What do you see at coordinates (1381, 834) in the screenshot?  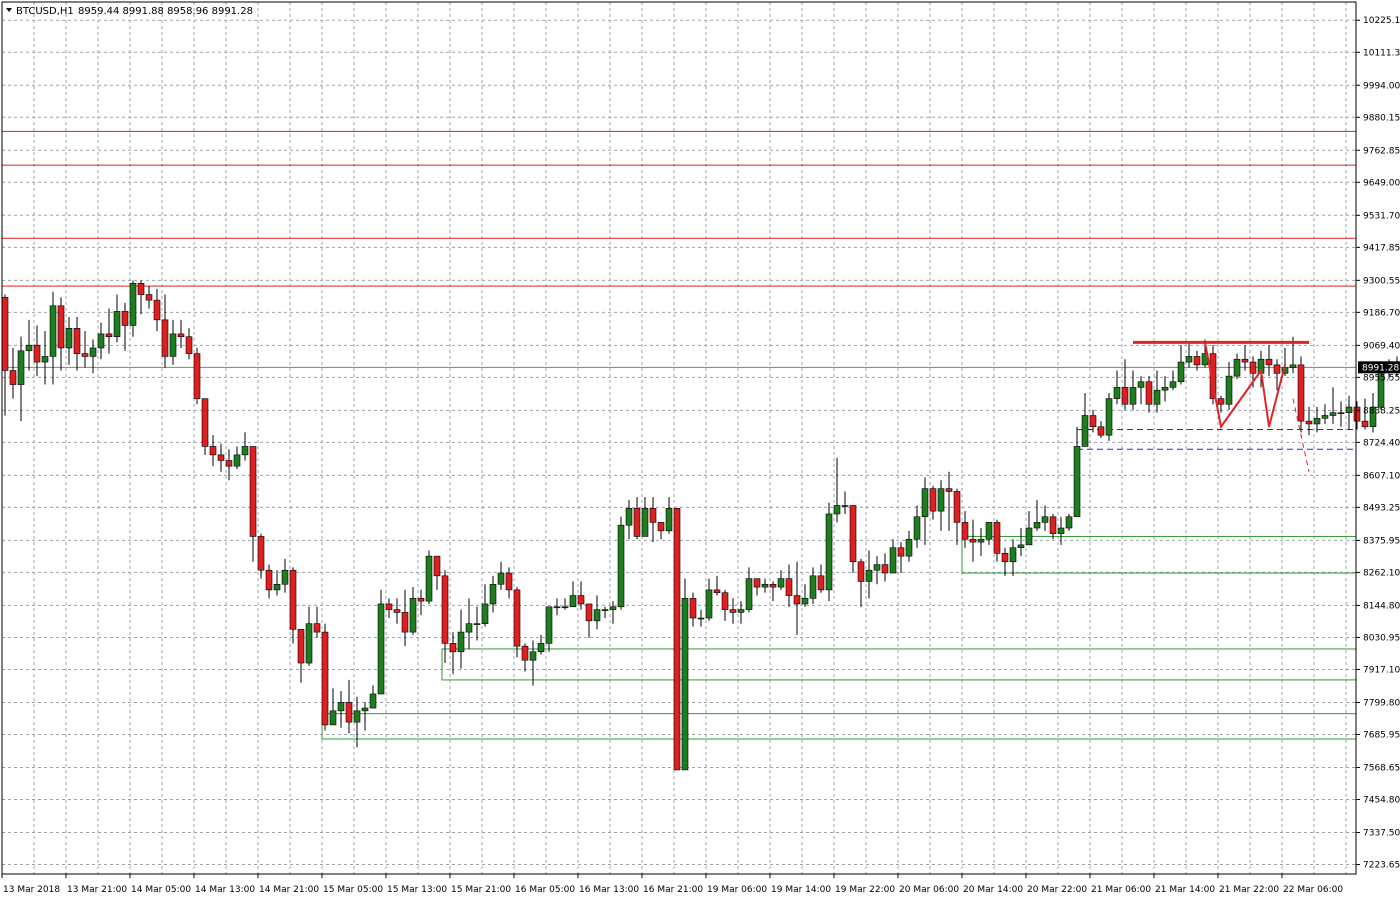 I see `y-tick-label: 7337.50` at bounding box center [1381, 834].